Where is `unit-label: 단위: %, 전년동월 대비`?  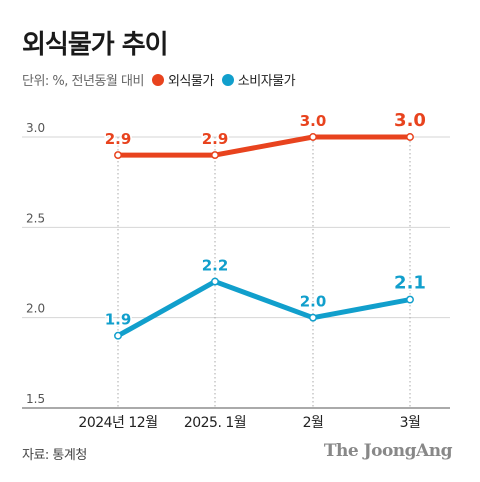 unit-label: 단위: %, 전년동월 대비 is located at coordinates (83, 81).